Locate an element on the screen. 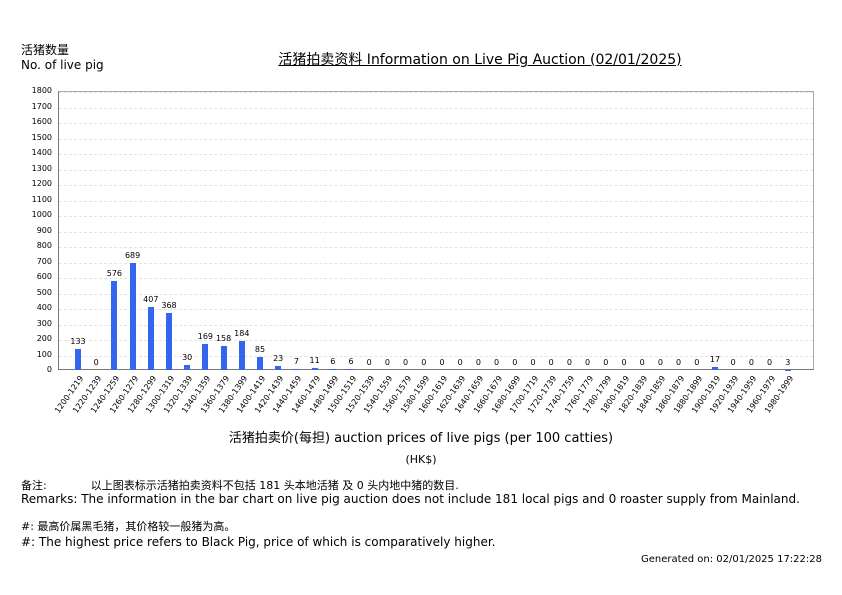 The image size is (842, 595). bar-value-label: 689 is located at coordinates (132, 256).